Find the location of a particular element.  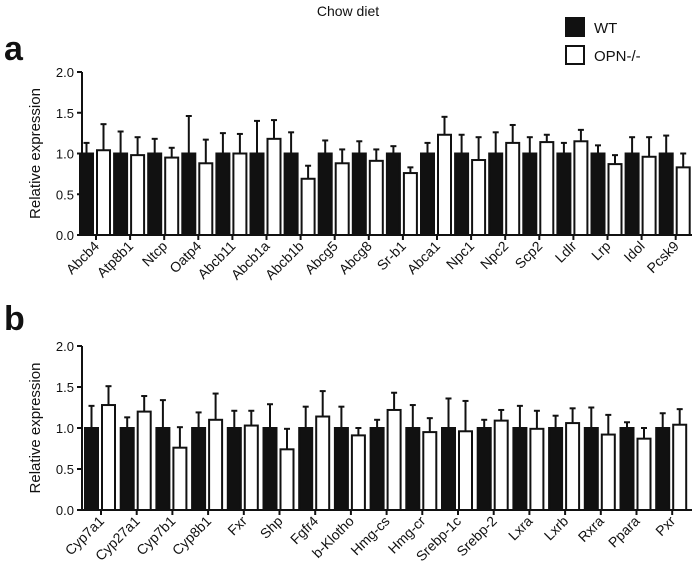

x-tick-label: Rxra is located at coordinates (591, 529).